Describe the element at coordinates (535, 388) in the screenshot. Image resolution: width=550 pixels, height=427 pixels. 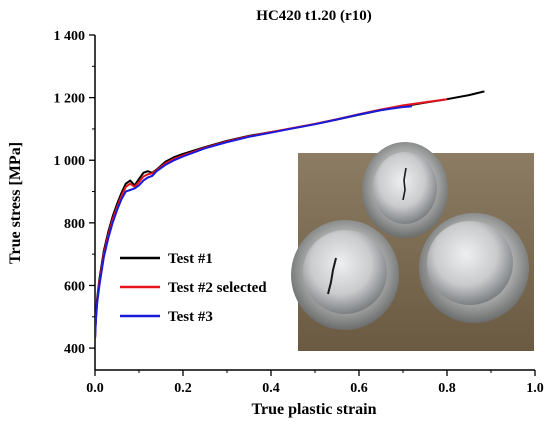
I see `x-tick-label: 1.0` at that location.